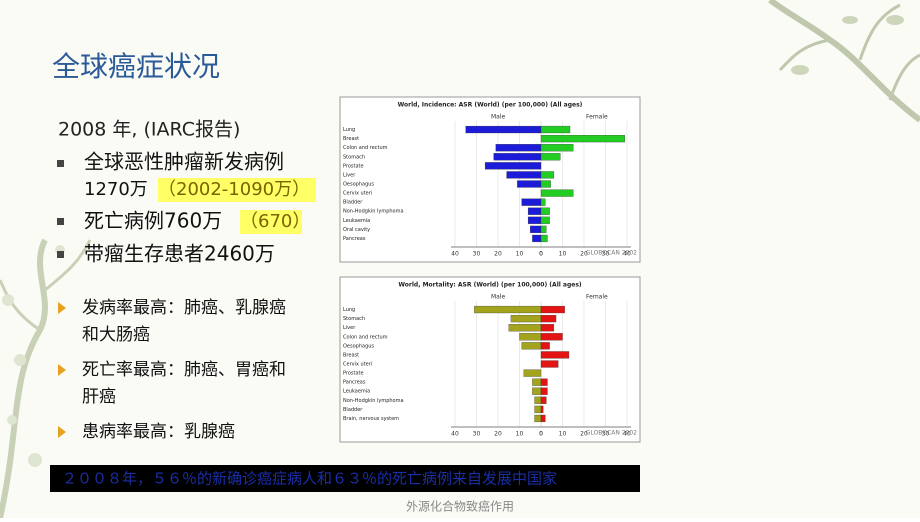  I want to click on category-label: Brain, nervous system, so click(371, 419).